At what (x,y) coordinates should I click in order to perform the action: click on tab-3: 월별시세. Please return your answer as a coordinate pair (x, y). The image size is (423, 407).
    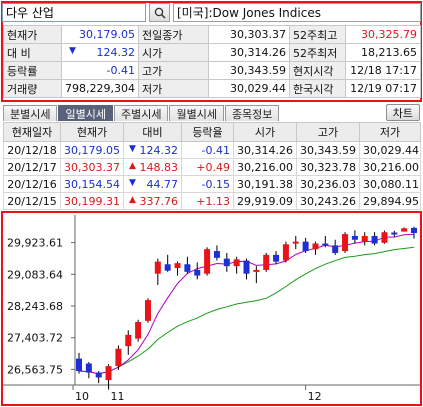
    Looking at the image, I should click on (196, 113).